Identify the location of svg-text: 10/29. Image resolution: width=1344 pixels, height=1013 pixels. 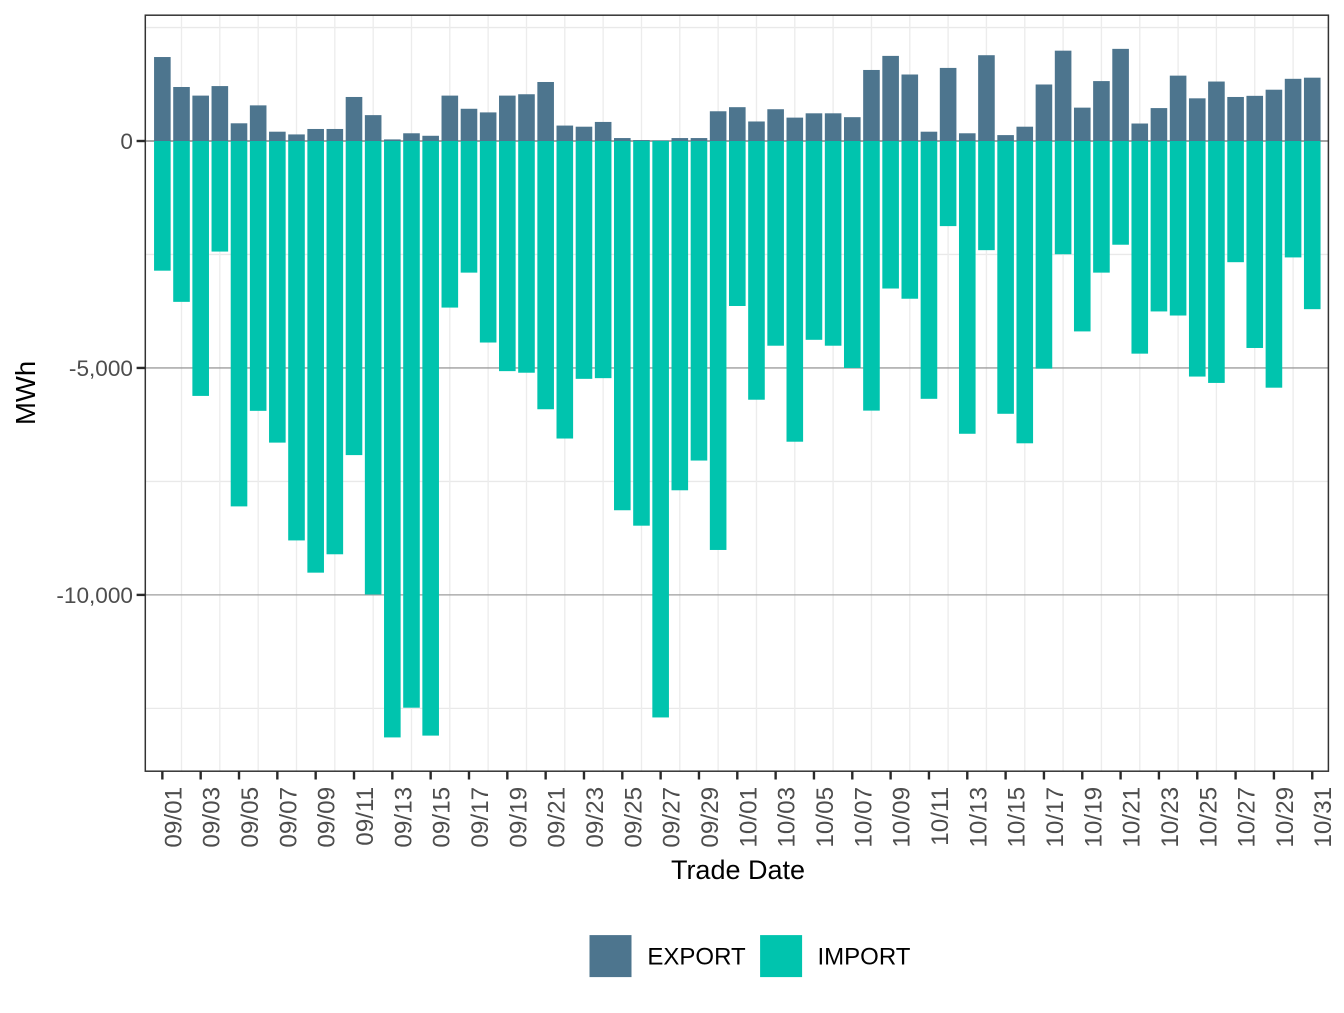
(1285, 817).